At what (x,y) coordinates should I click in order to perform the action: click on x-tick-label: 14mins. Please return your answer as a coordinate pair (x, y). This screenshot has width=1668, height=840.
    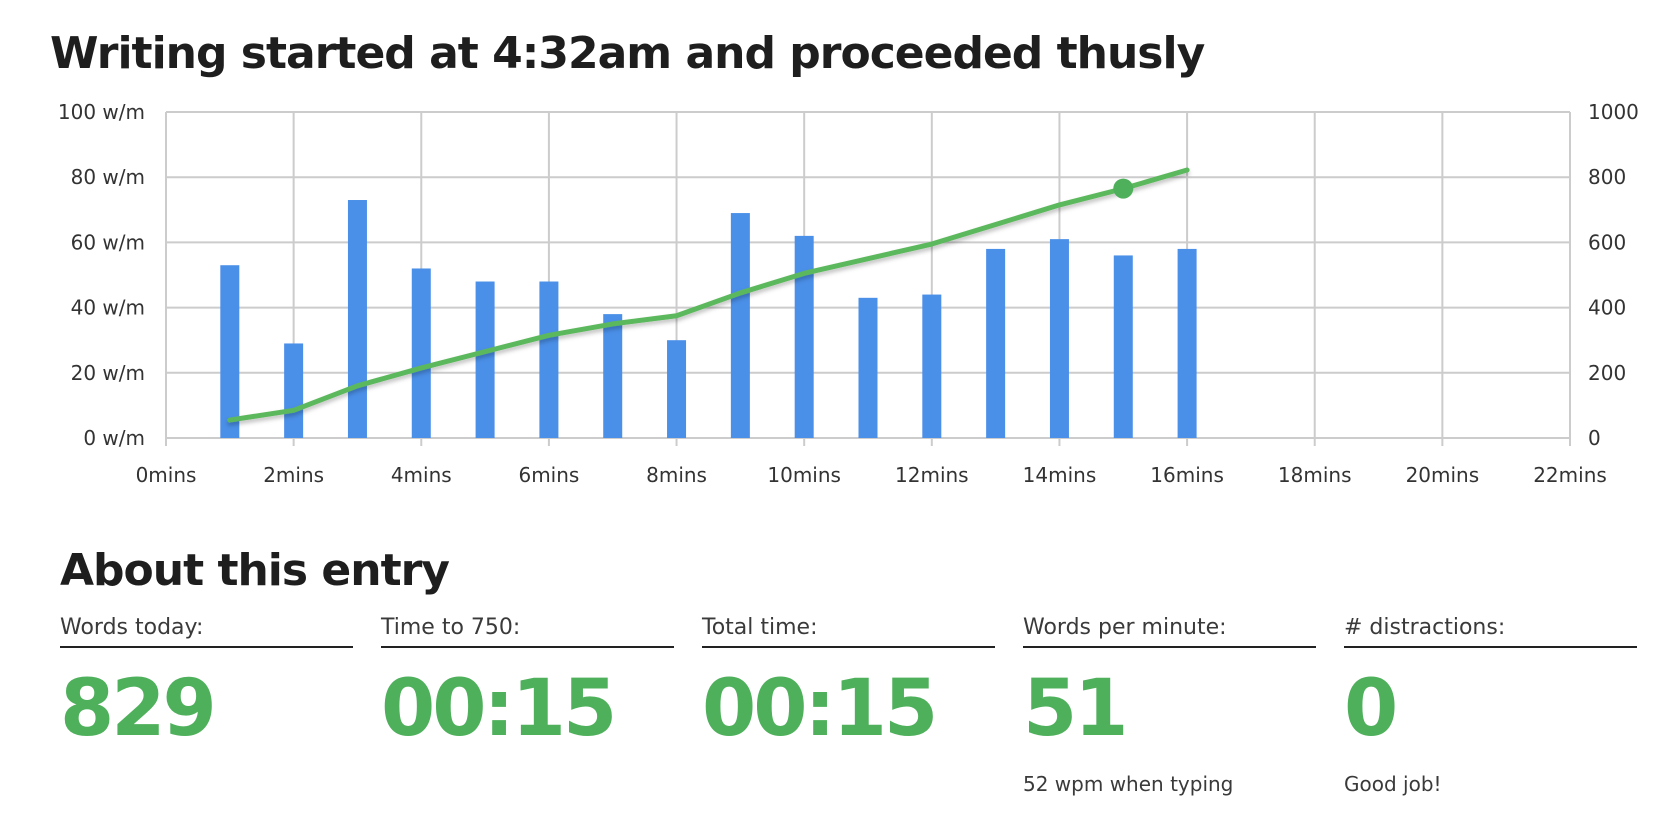
    Looking at the image, I should click on (1060, 475).